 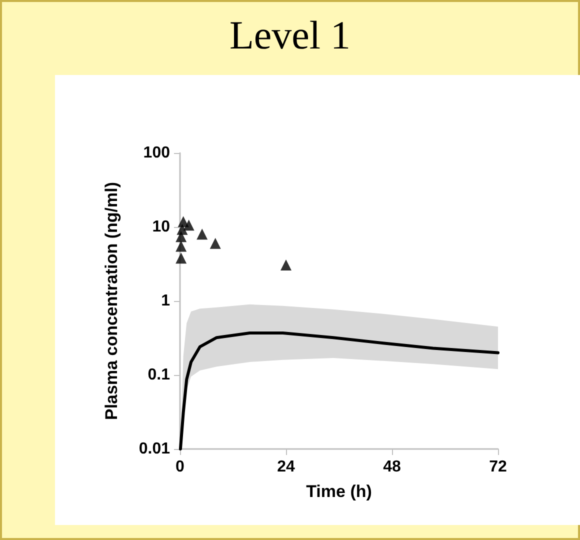 What do you see at coordinates (392, 467) in the screenshot?
I see `x-tick-label: 48` at bounding box center [392, 467].